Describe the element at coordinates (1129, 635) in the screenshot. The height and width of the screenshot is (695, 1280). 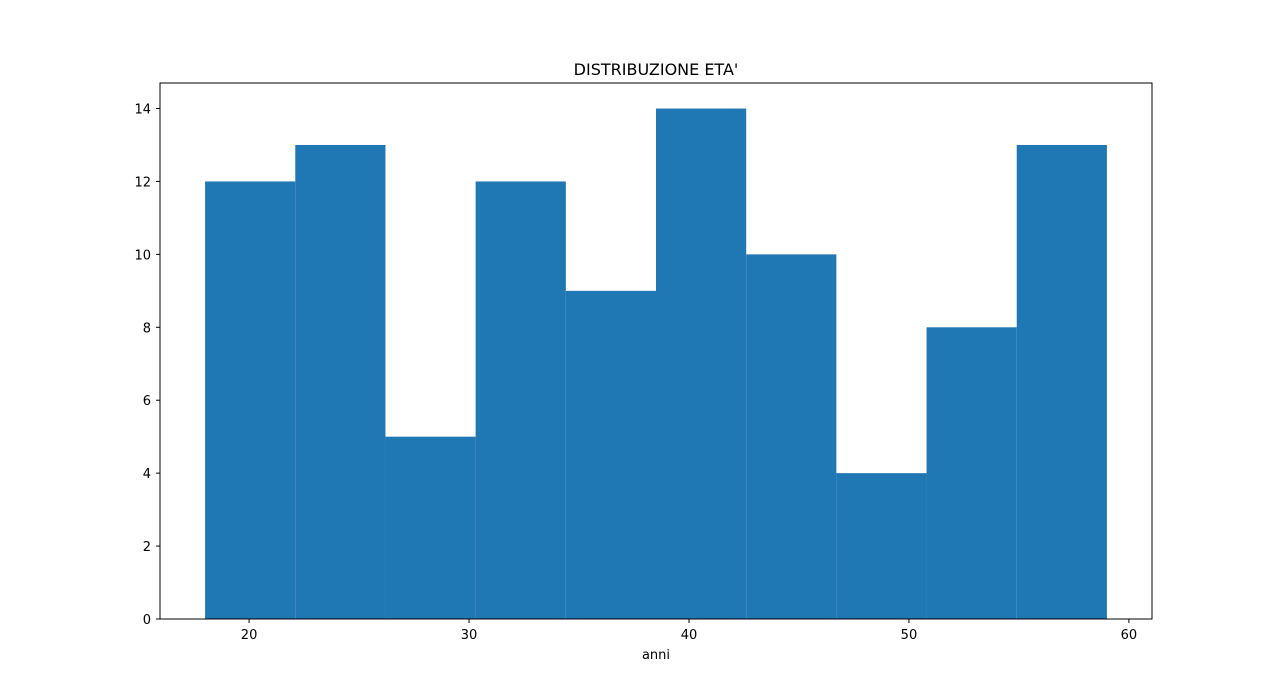
I see `x-tick-label: 60` at that location.